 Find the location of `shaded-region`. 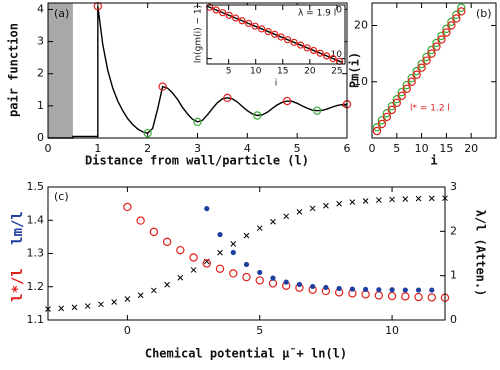

shaded-region is located at coordinates (60, 70).